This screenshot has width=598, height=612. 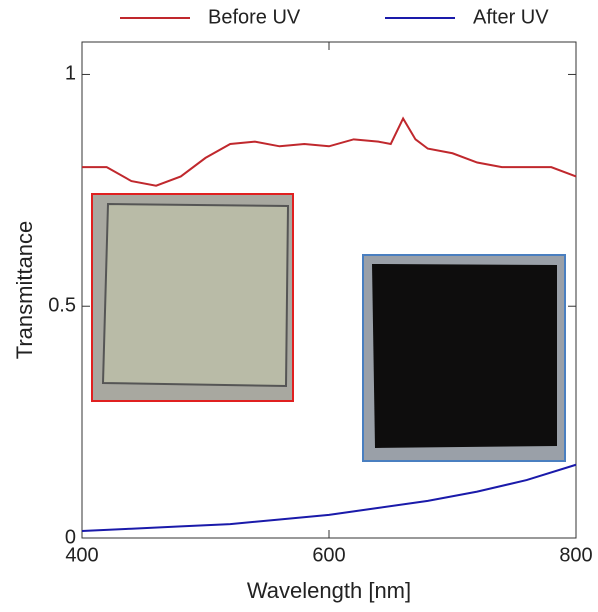 I want to click on y-axis-title: Transmittance, so click(x=24, y=290).